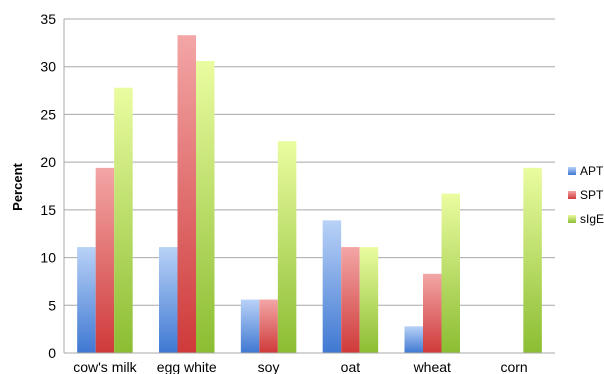  What do you see at coordinates (572, 195) in the screenshot?
I see `legend-swatch-spt` at bounding box center [572, 195].